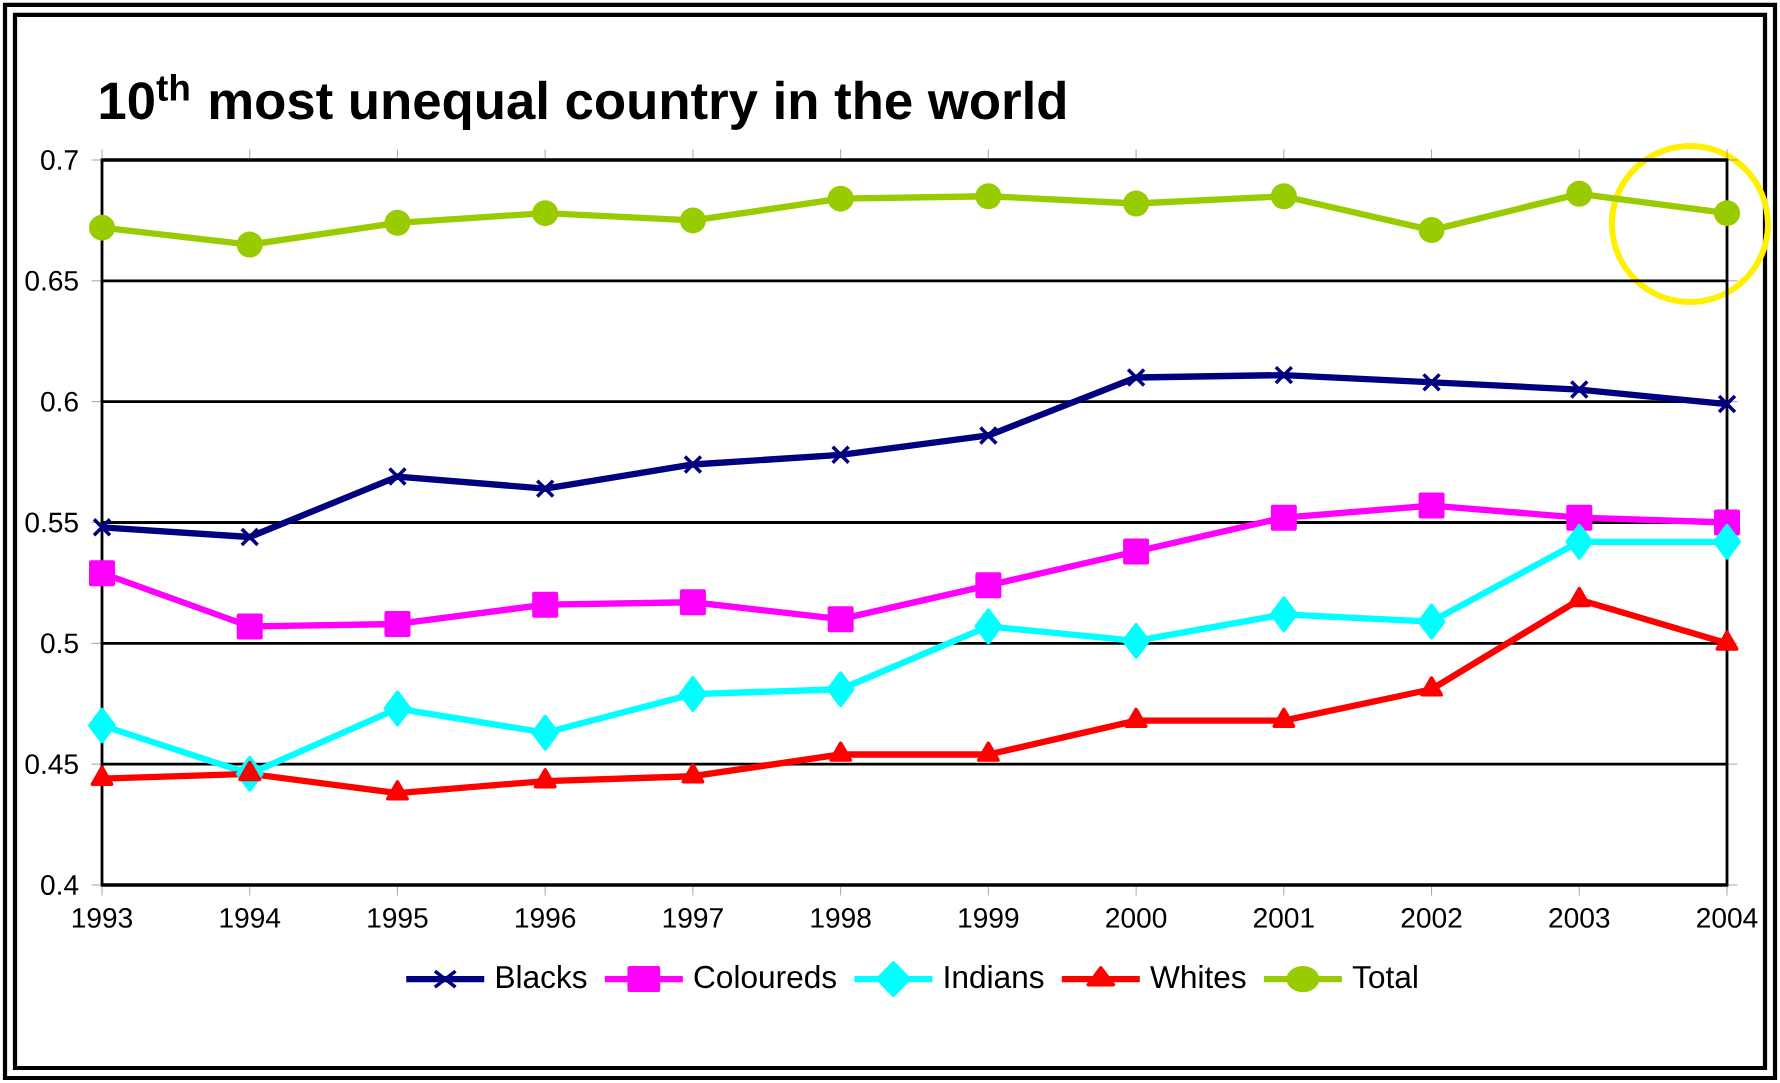  What do you see at coordinates (59, 643) in the screenshot?
I see `y-tick-label: 0.5` at bounding box center [59, 643].